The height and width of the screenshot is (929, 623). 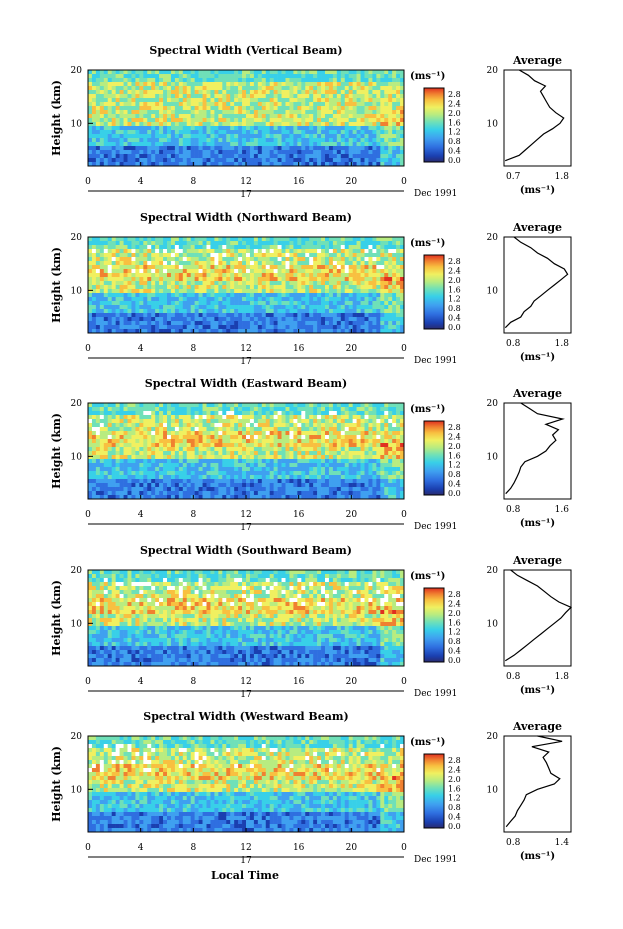 I want to click on panel-title: Spectral Width (Southward Beam), so click(x=246, y=550).